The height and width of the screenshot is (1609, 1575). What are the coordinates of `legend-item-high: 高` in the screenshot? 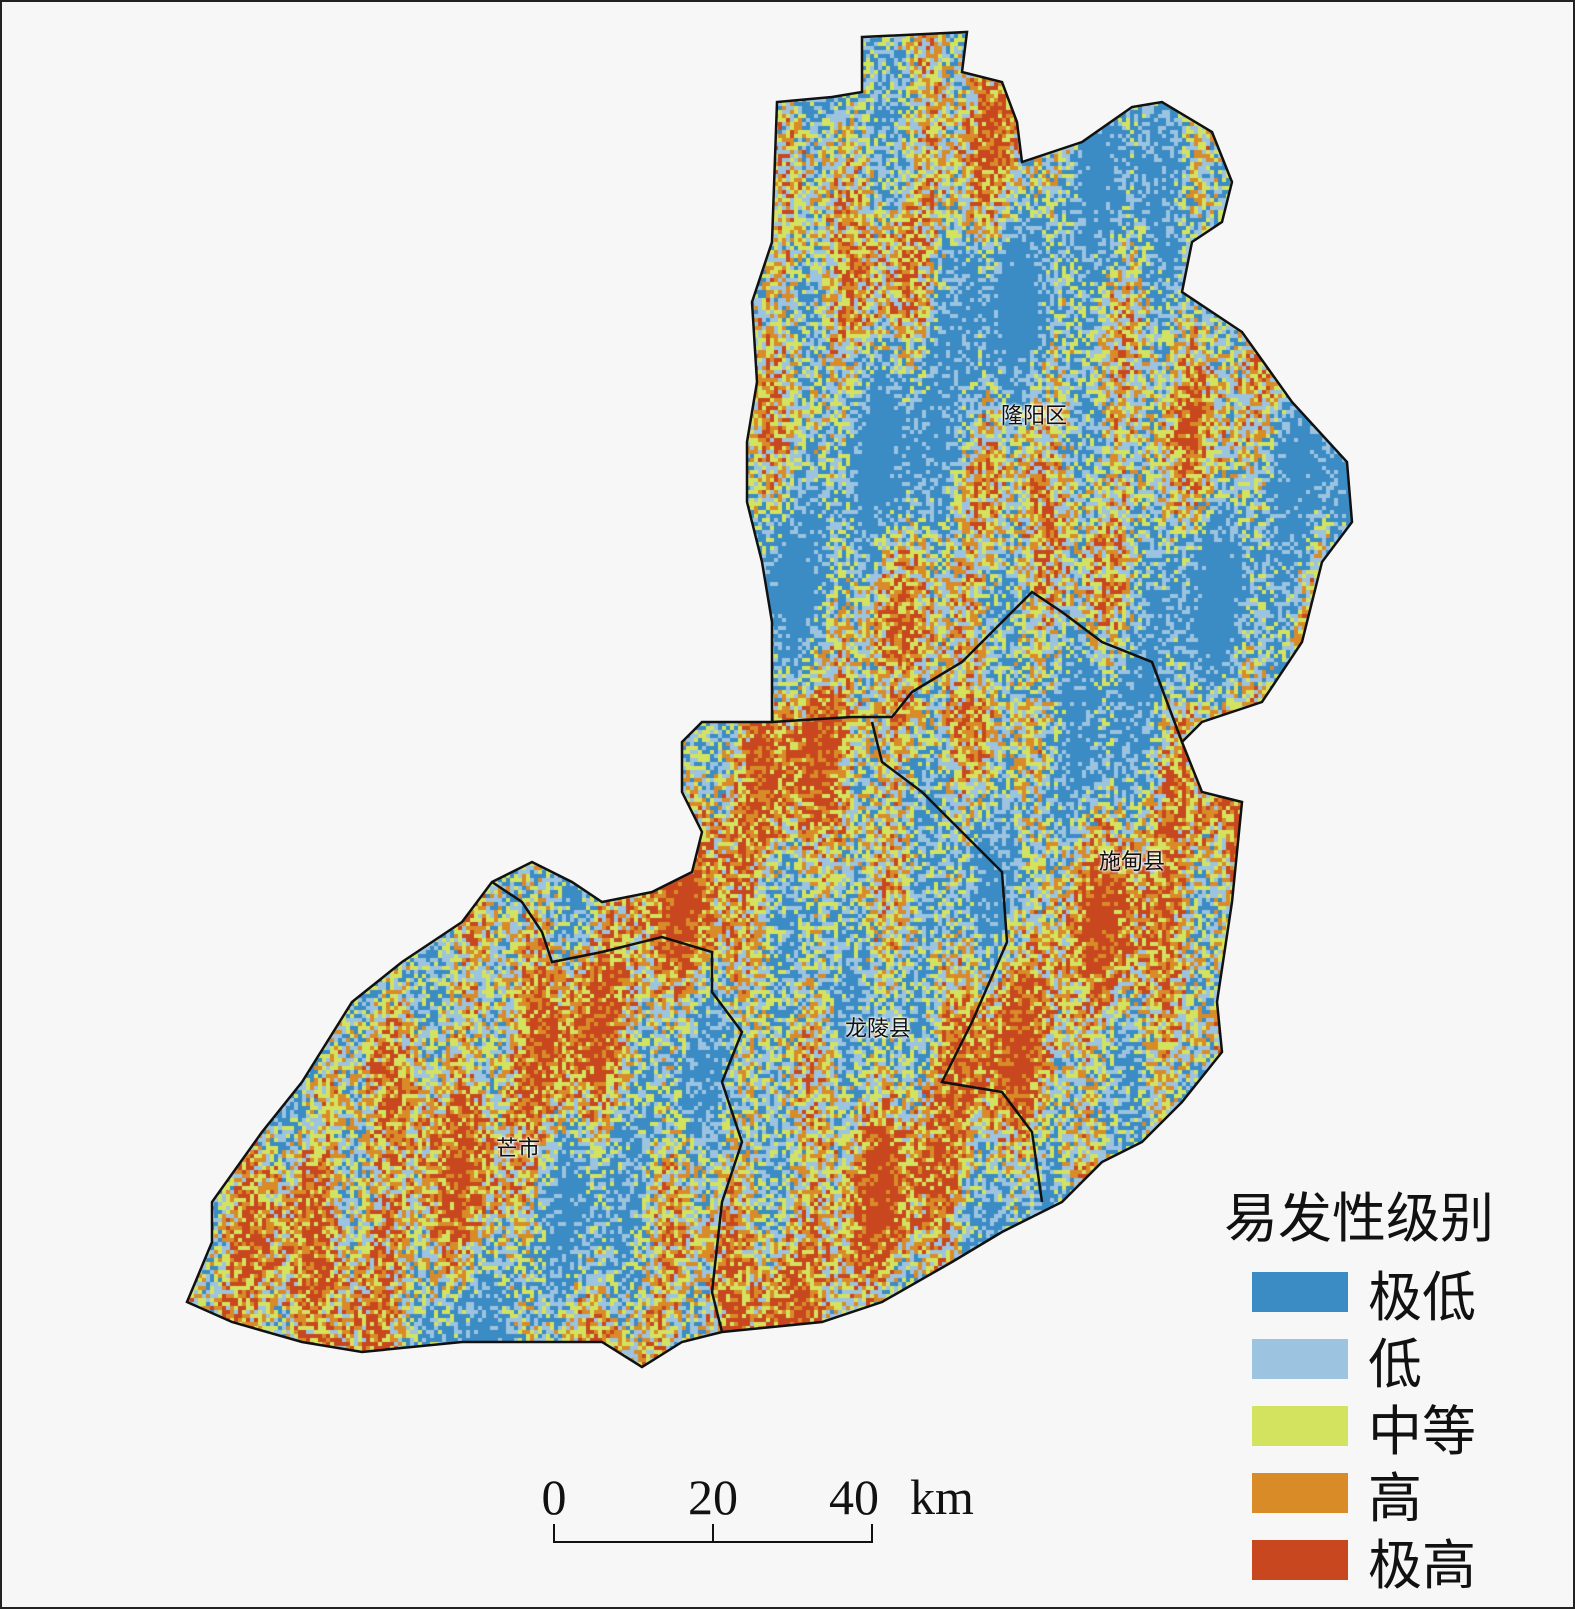 It's located at (1337, 1495).